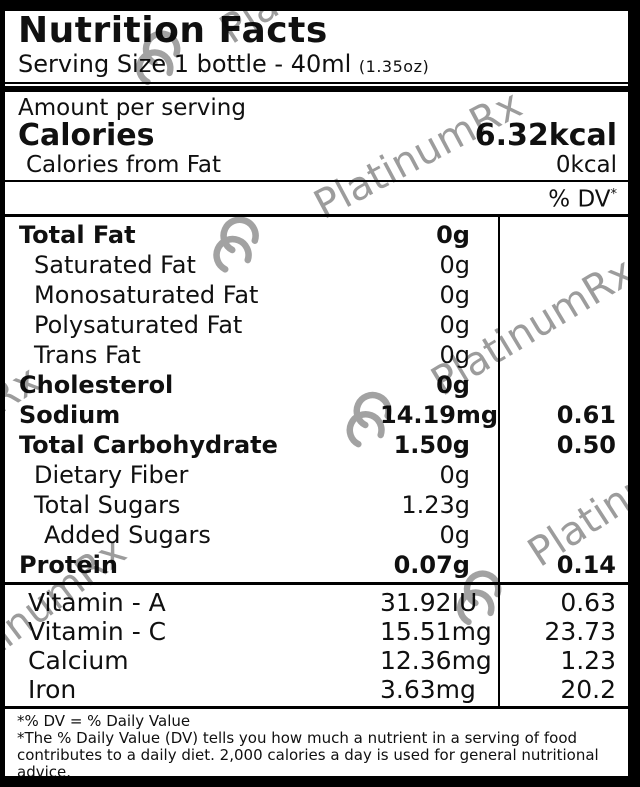 The height and width of the screenshot is (787, 640). Describe the element at coordinates (316, 384) in the screenshot. I see `table-row: Cholesterol 0g` at that location.